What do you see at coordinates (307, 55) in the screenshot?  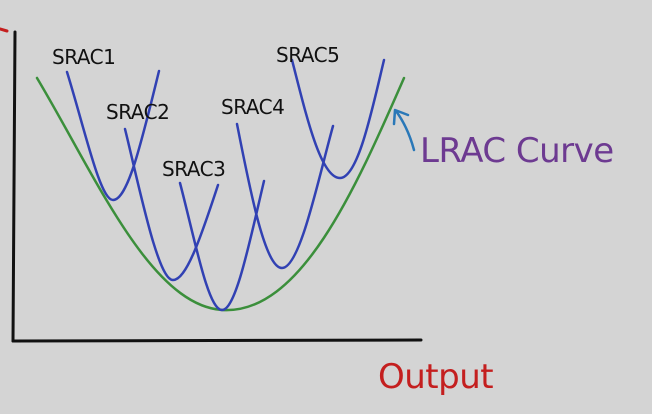 I see `srac5-label: SRAC5` at bounding box center [307, 55].